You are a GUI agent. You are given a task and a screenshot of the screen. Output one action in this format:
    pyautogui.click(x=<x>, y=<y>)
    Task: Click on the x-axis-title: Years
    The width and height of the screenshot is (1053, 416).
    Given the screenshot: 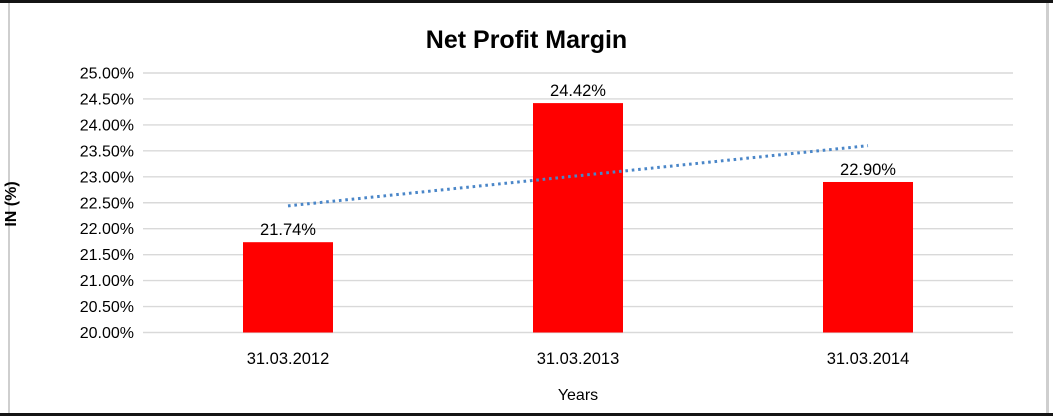 What is the action you would take?
    pyautogui.click(x=578, y=395)
    